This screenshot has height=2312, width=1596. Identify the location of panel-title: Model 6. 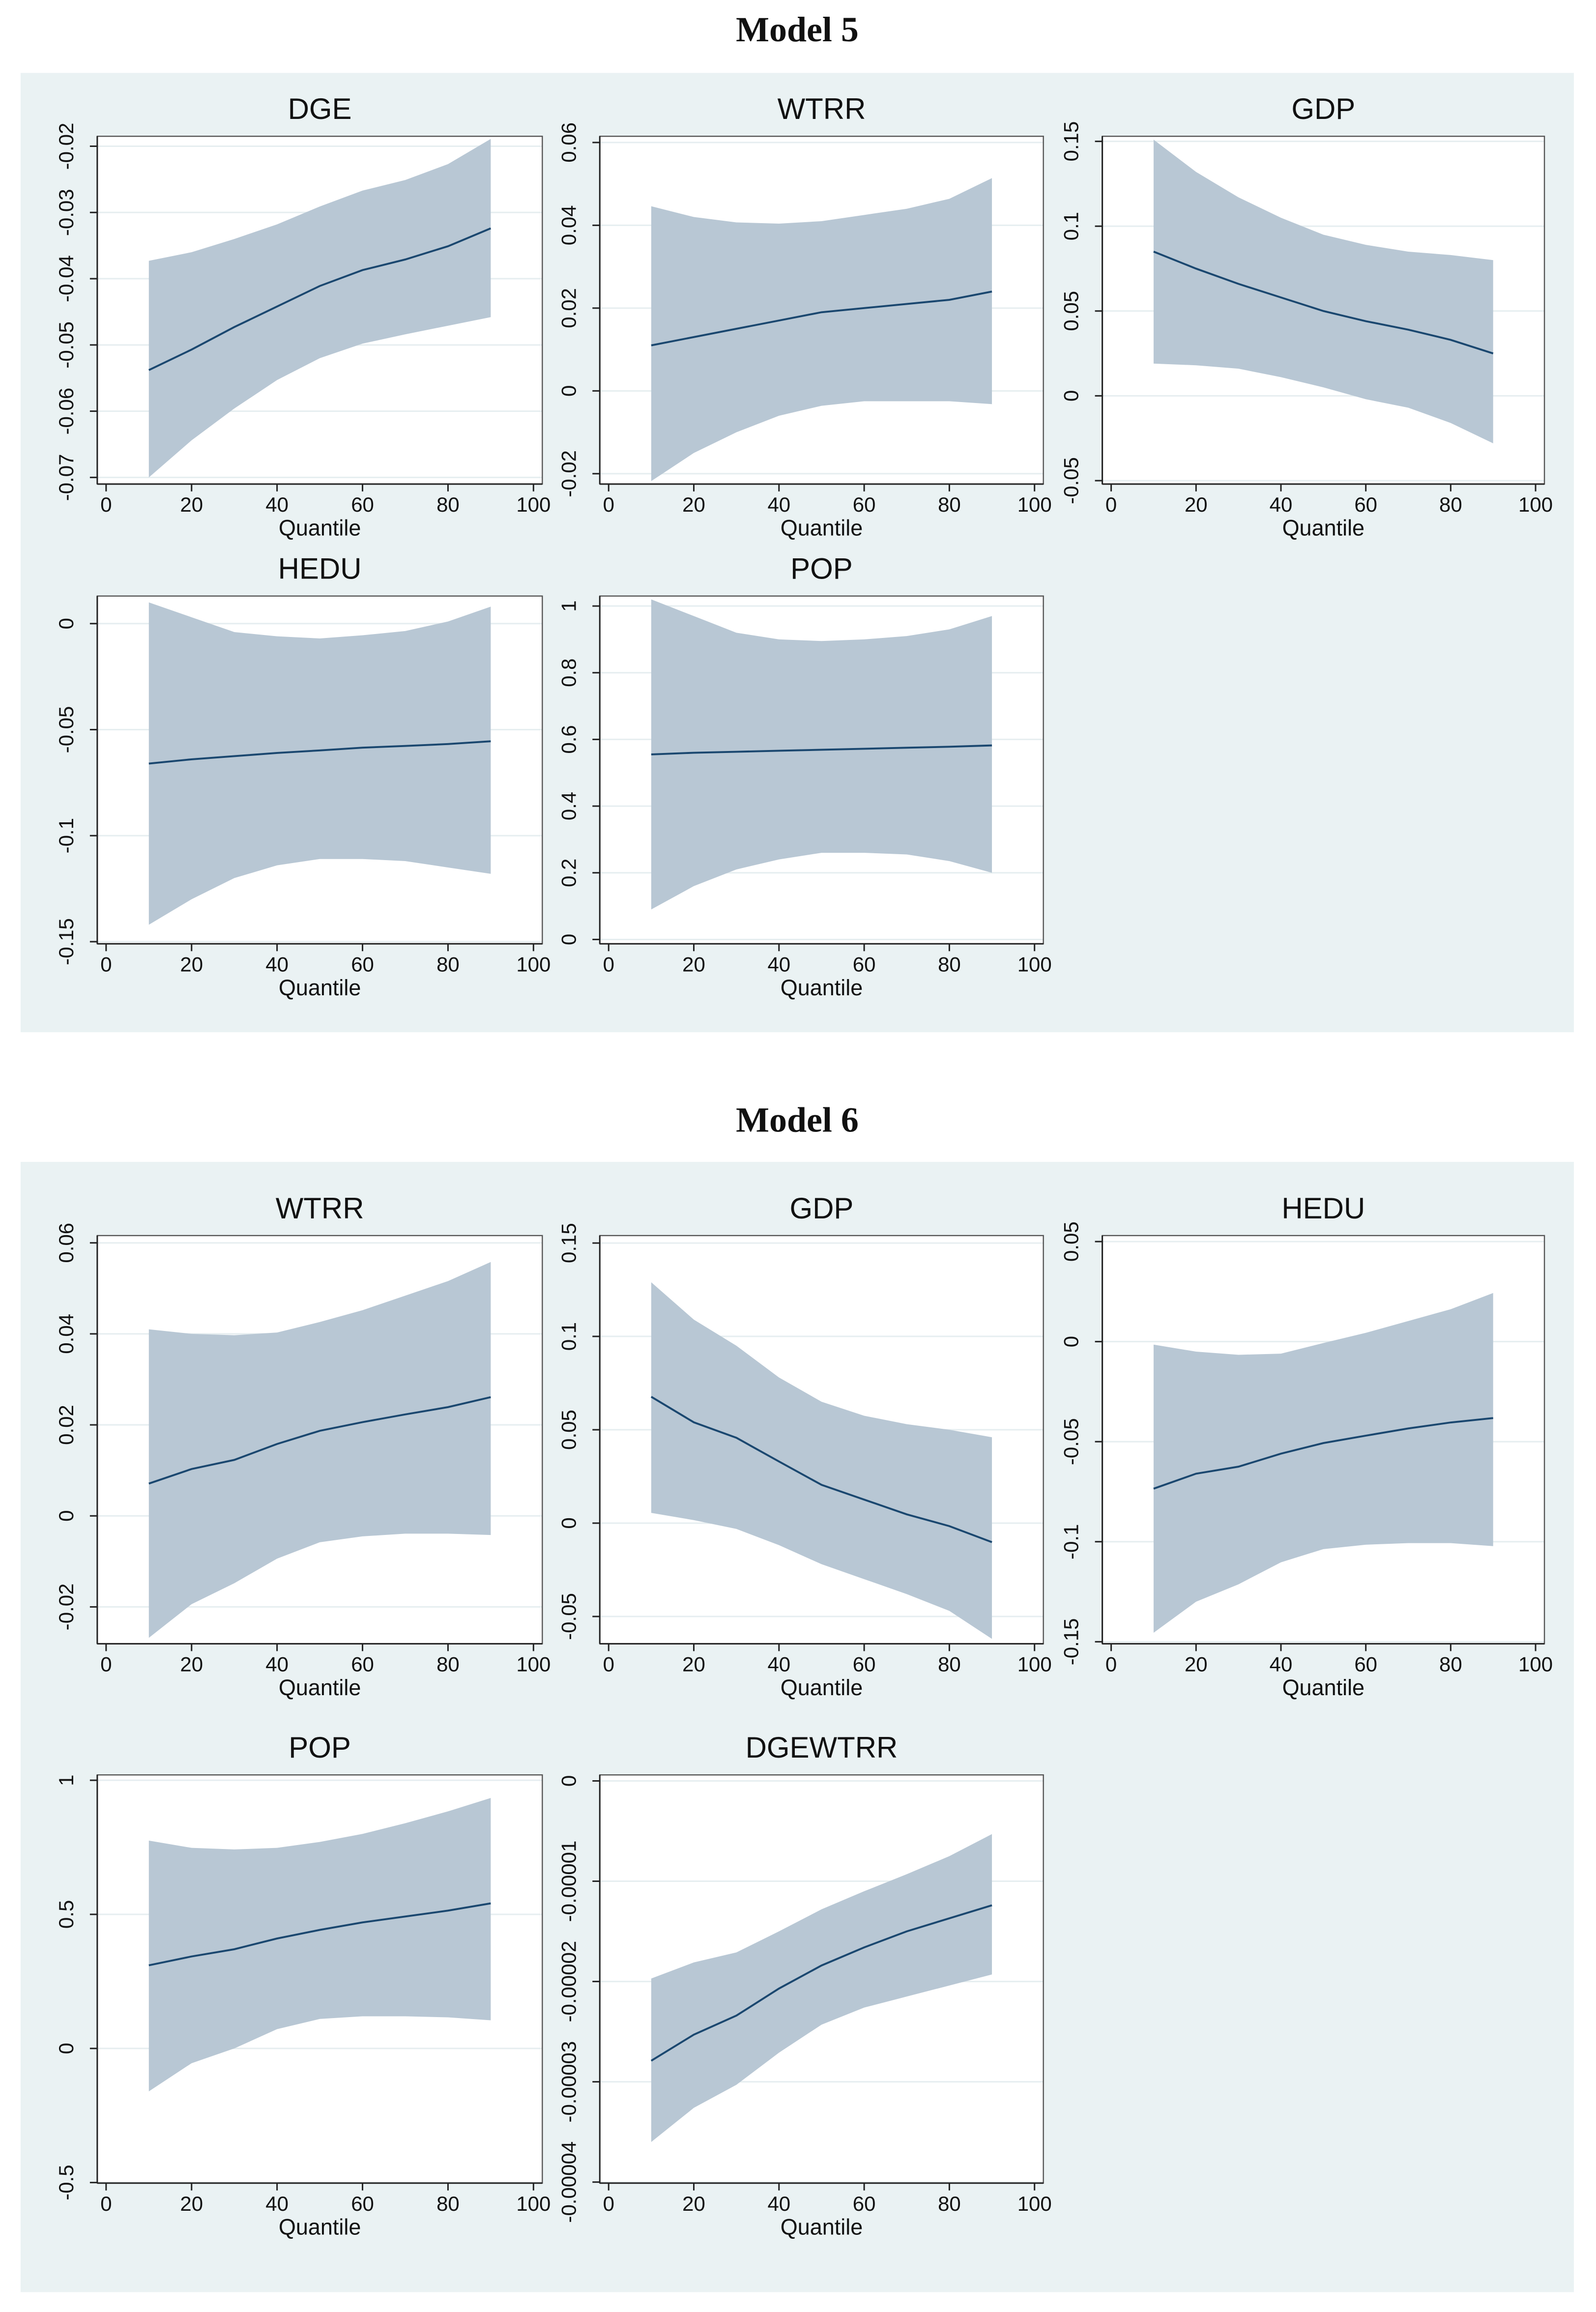
(797, 1120).